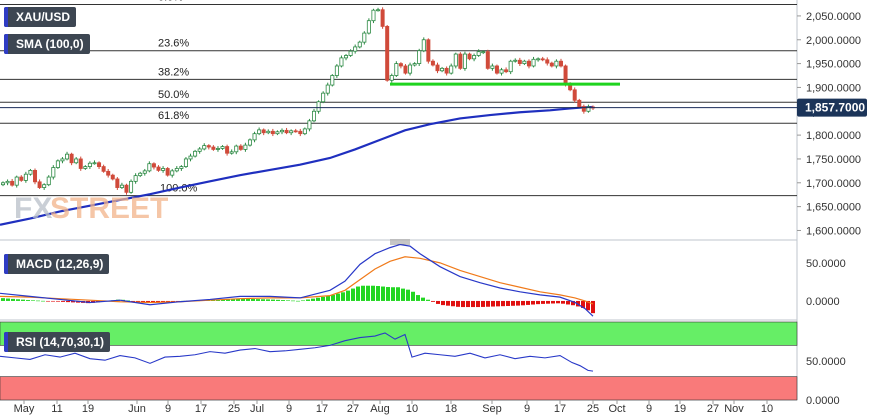 This screenshot has width=882, height=420. What do you see at coordinates (57, 264) in the screenshot?
I see `macd-label: MACD (12,26,9)` at bounding box center [57, 264].